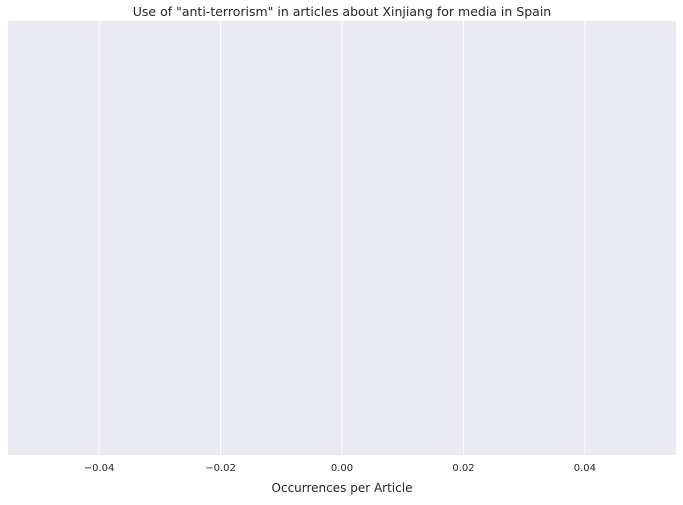  Describe the element at coordinates (463, 468) in the screenshot. I see `x-tick-label: 0.02` at that location.